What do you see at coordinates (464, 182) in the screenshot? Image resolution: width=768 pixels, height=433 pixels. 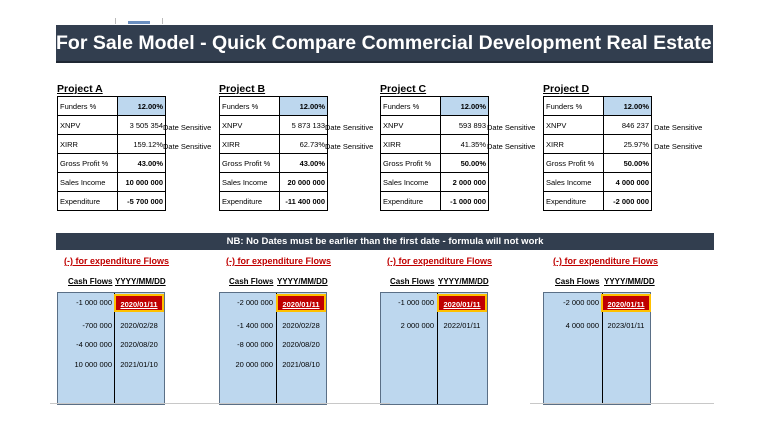 I see `sales-income-value: 2 000 000` at bounding box center [464, 182].